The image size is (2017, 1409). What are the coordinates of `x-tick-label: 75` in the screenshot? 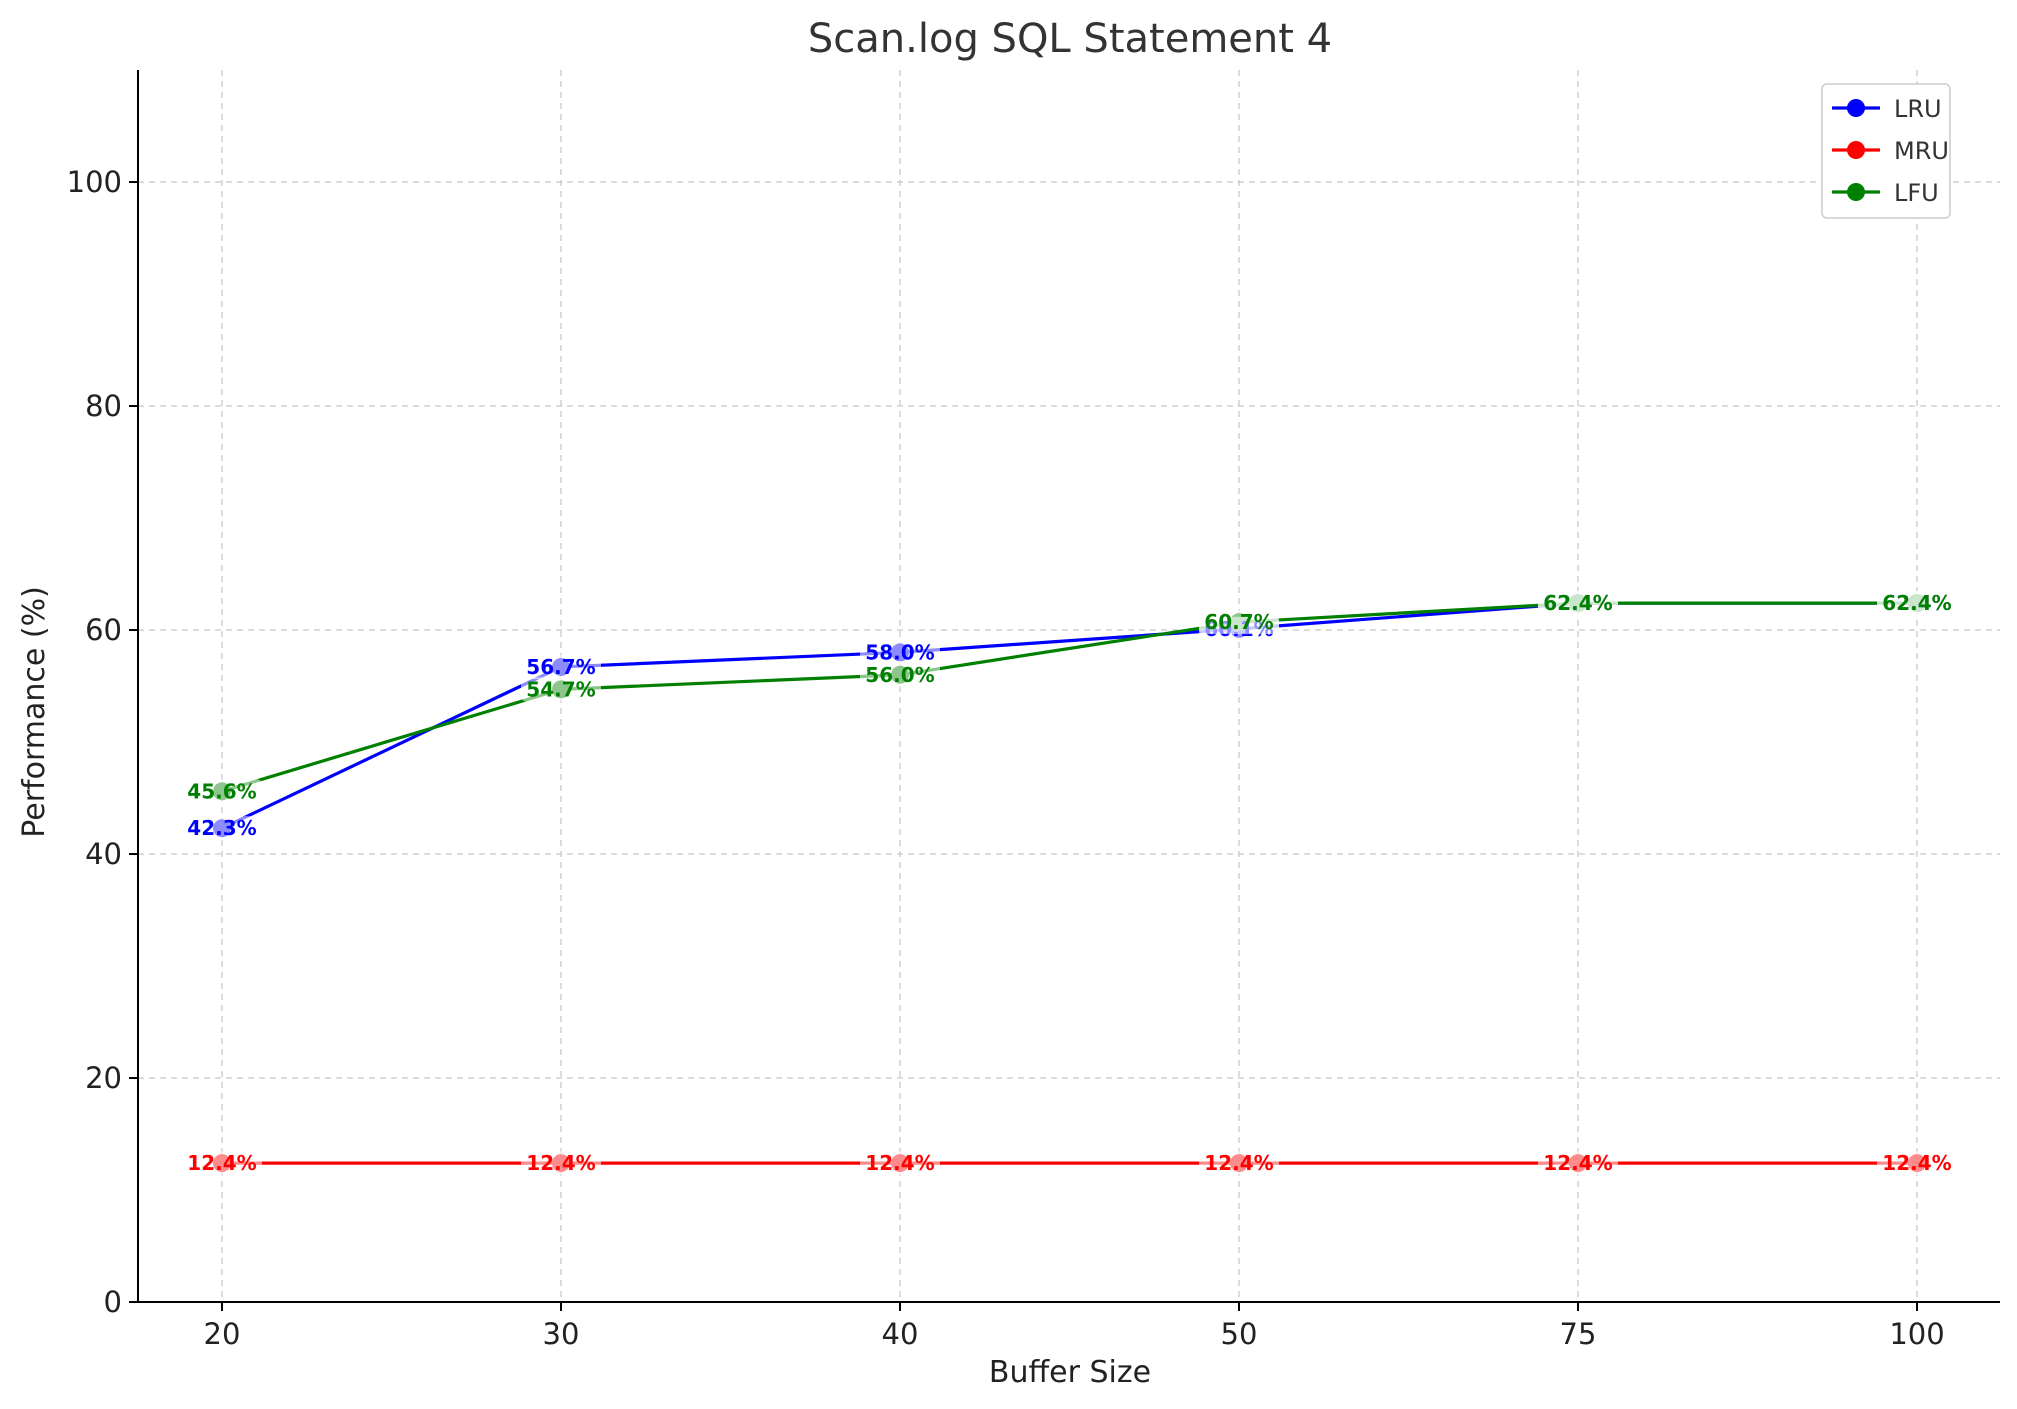 It's located at (1578, 1334).